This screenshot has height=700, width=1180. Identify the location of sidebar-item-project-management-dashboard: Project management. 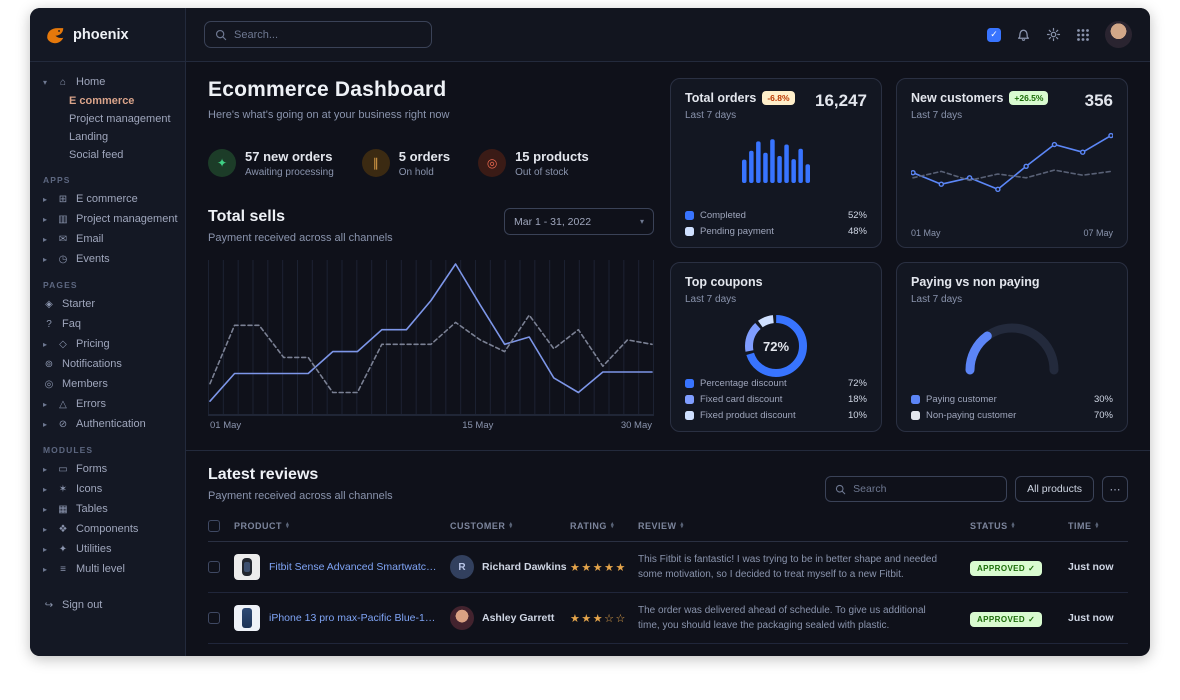
(120, 119).